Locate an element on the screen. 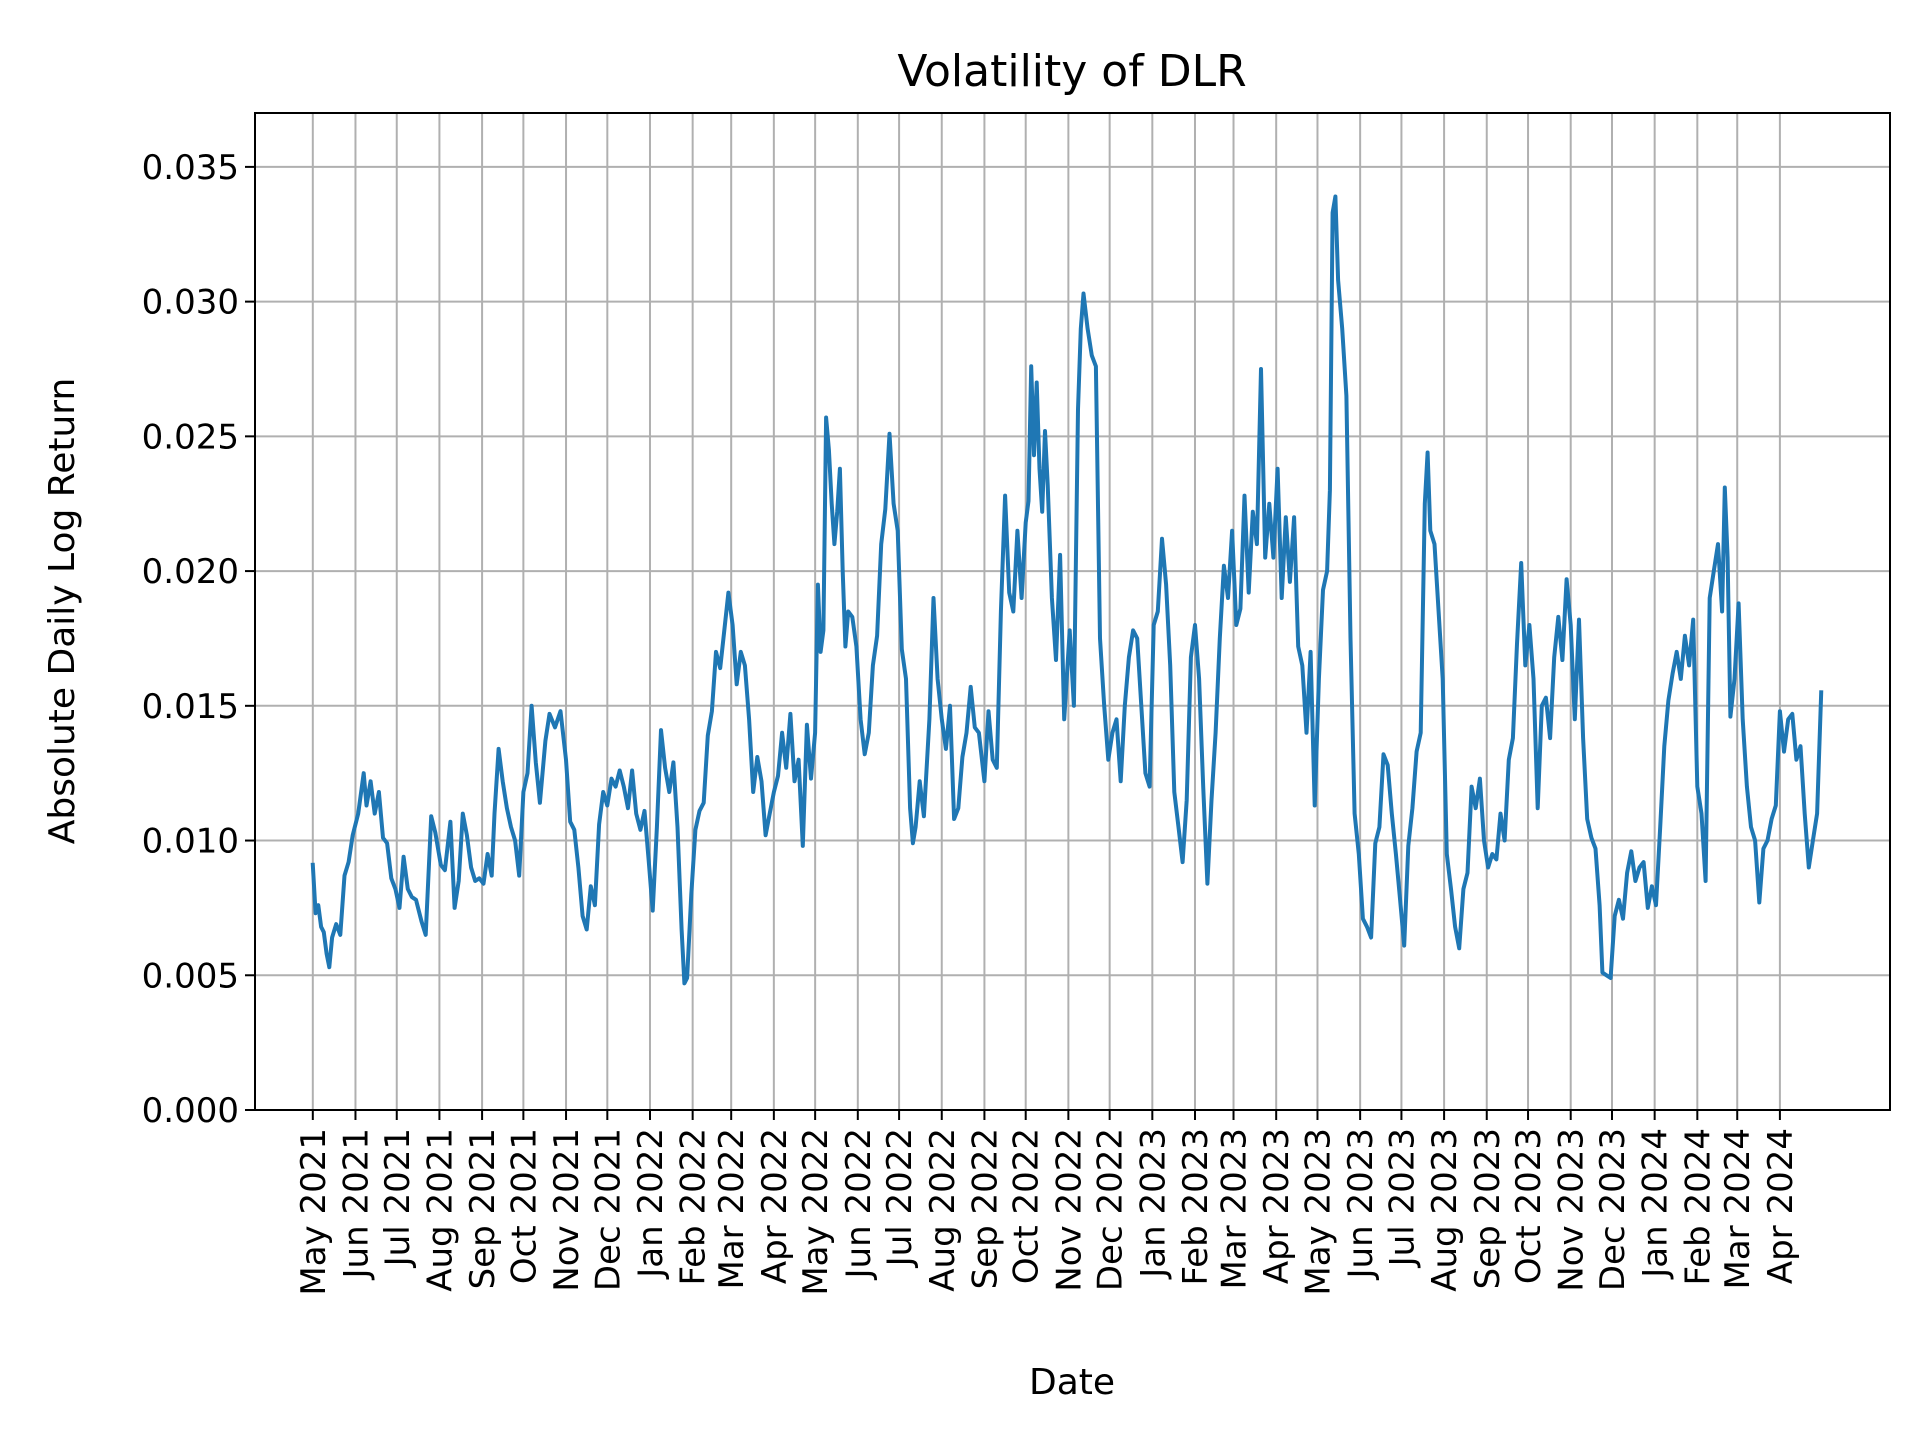 The width and height of the screenshot is (1920, 1440). x-tick-label: Oct 2022 is located at coordinates (1027, 1206).